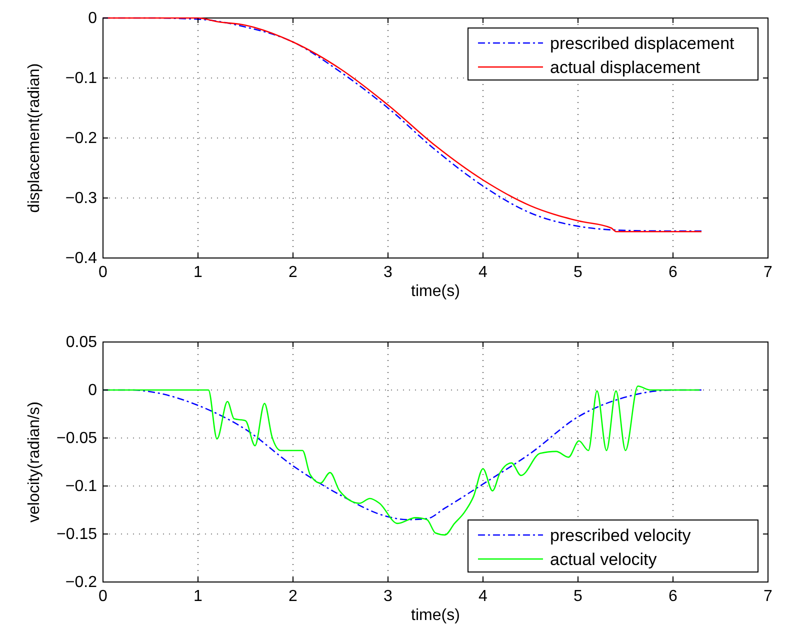 The height and width of the screenshot is (642, 804). I want to click on y-axis-title: displacement(radian), so click(34, 138).